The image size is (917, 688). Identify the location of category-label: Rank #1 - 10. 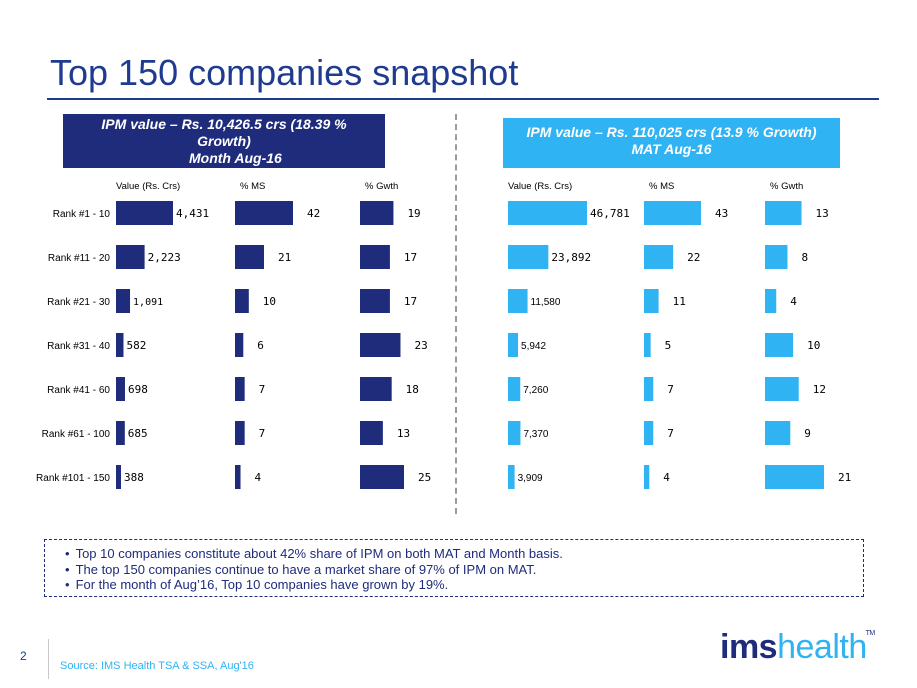
(82, 214).